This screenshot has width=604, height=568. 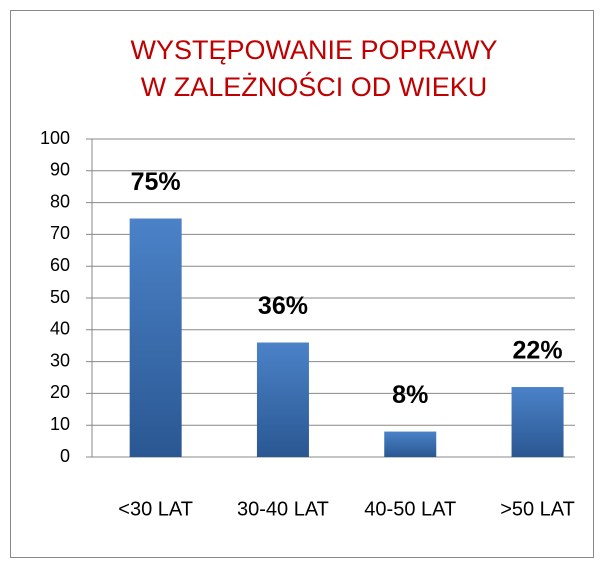 I want to click on x-tick-label: 30-40 LAT, so click(x=283, y=509).